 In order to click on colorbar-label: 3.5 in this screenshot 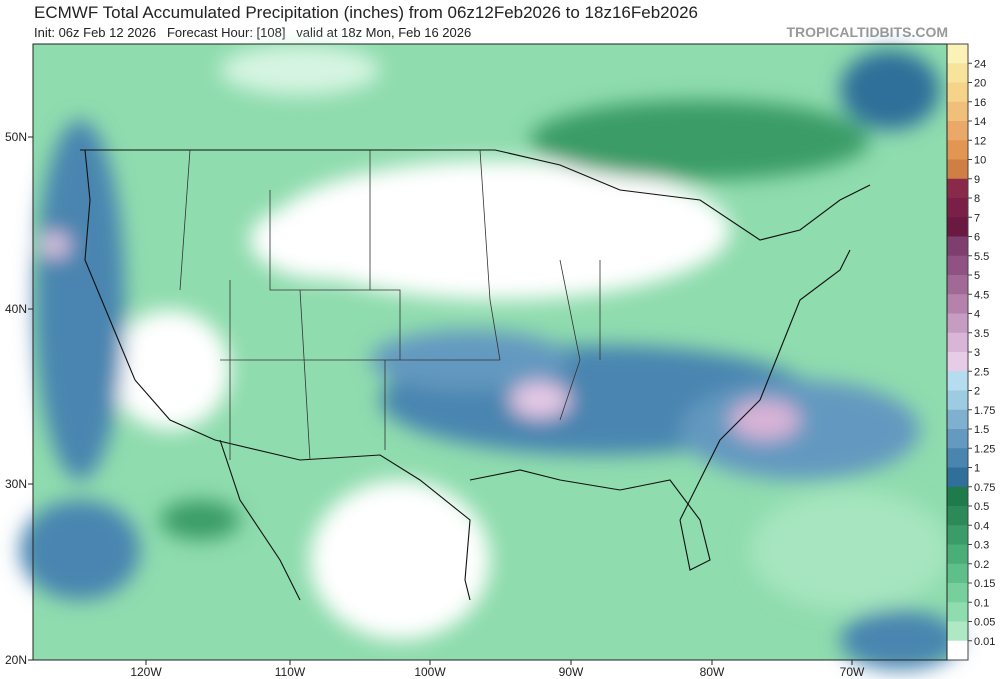, I will do `click(981, 334)`.